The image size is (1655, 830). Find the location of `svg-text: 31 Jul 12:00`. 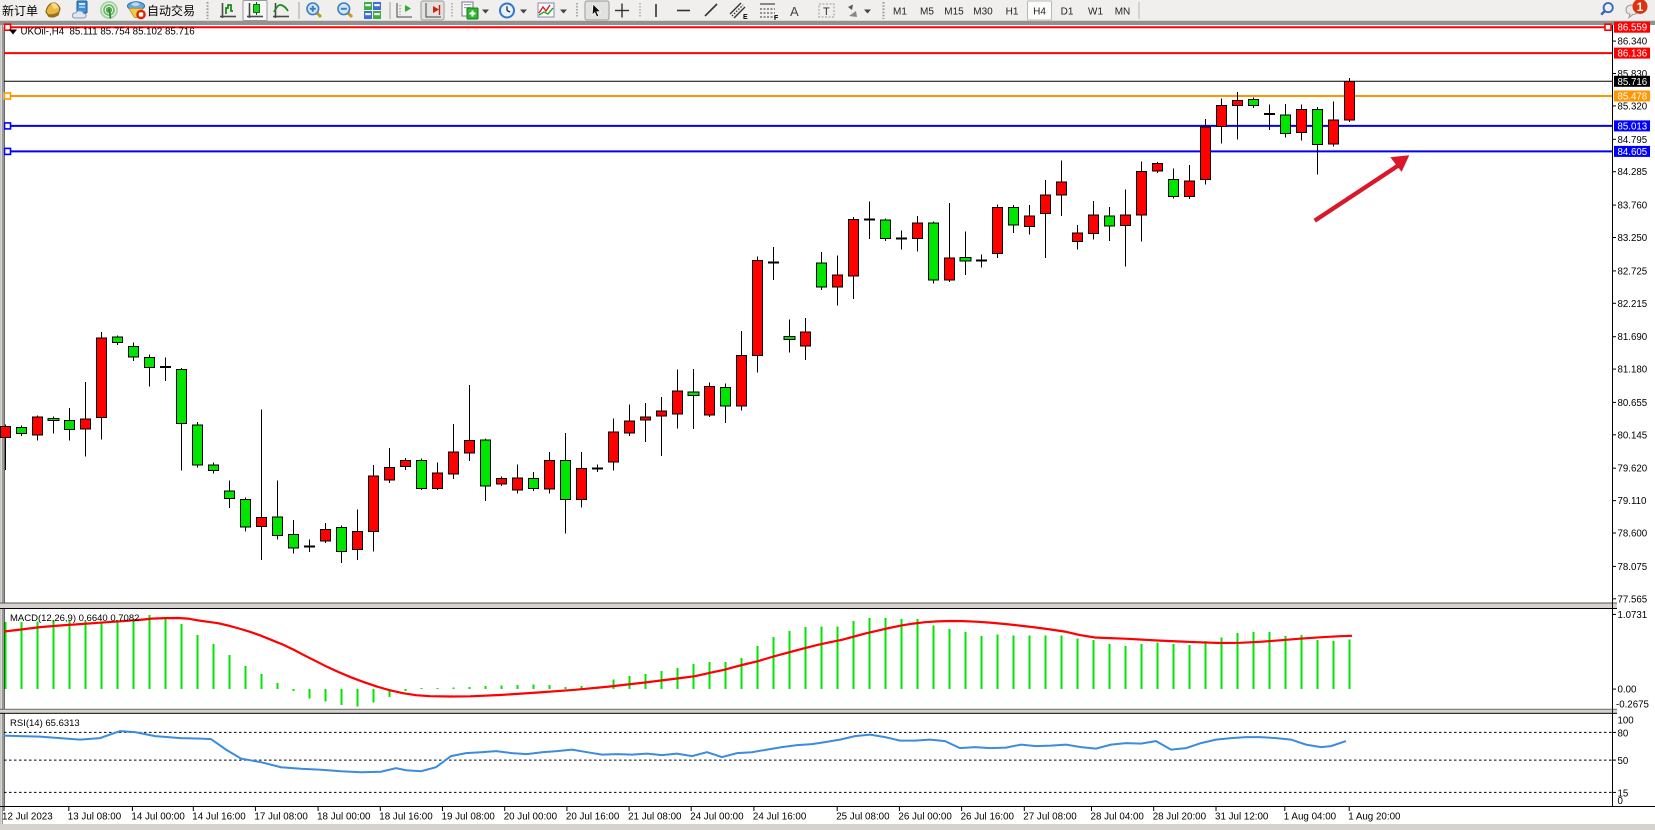

svg-text: 31 Jul 12:00 is located at coordinates (1242, 817).